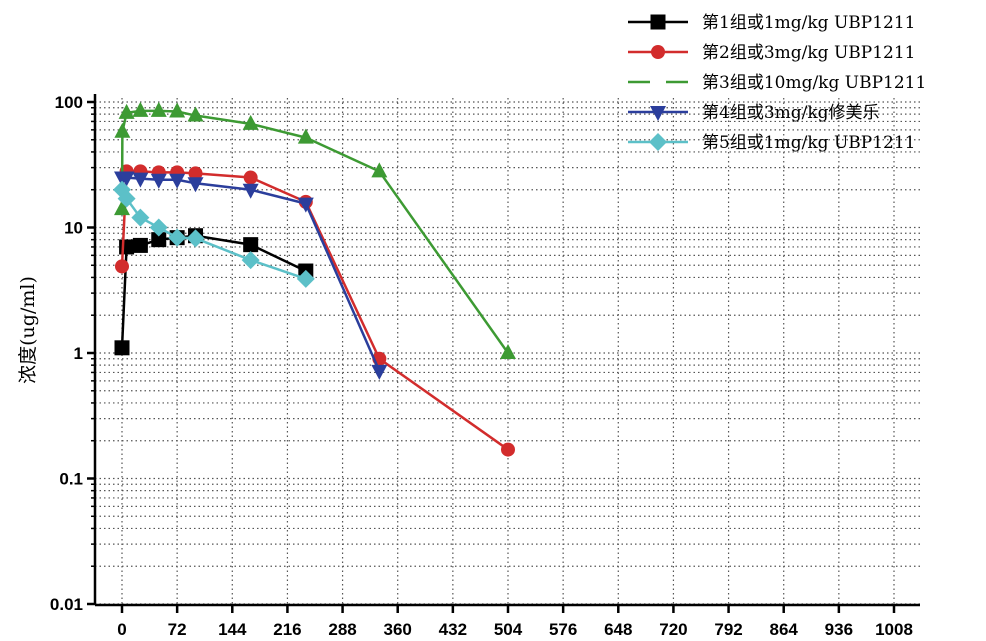 This screenshot has width=986, height=641. I want to click on legend-label: 第5组或1mg/kg UBP1211, so click(808, 143).